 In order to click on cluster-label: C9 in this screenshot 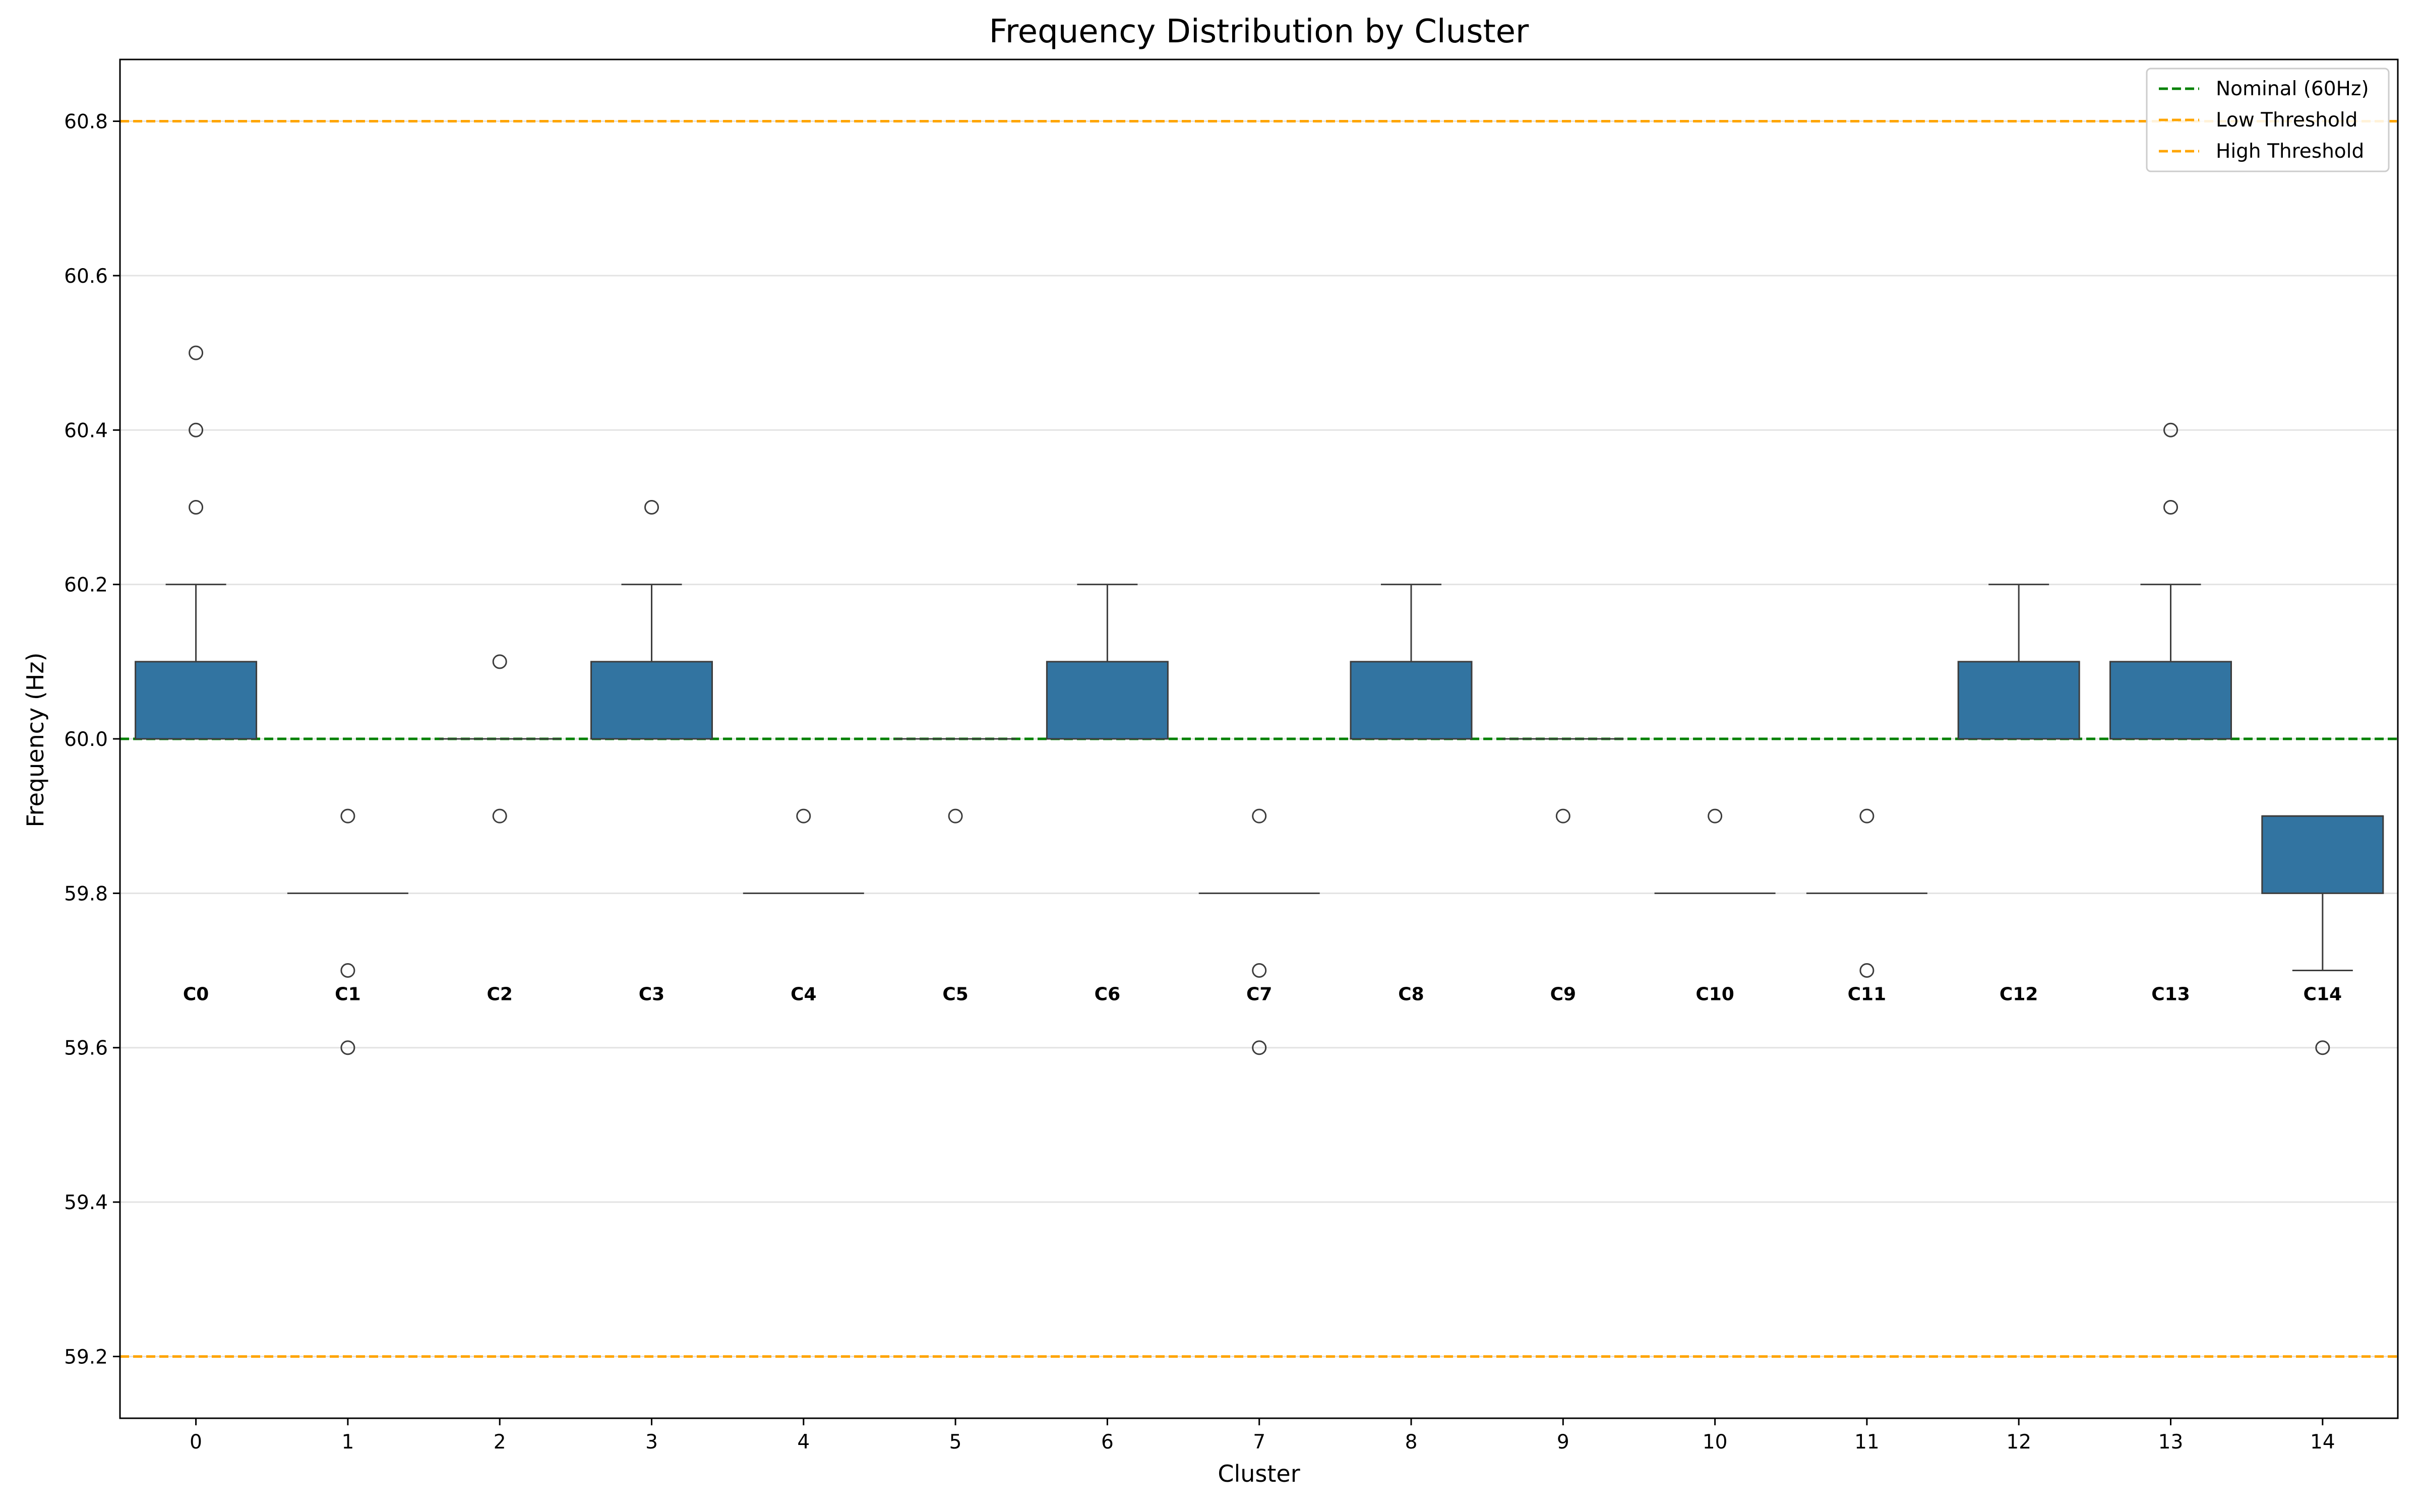, I will do `click(1563, 994)`.